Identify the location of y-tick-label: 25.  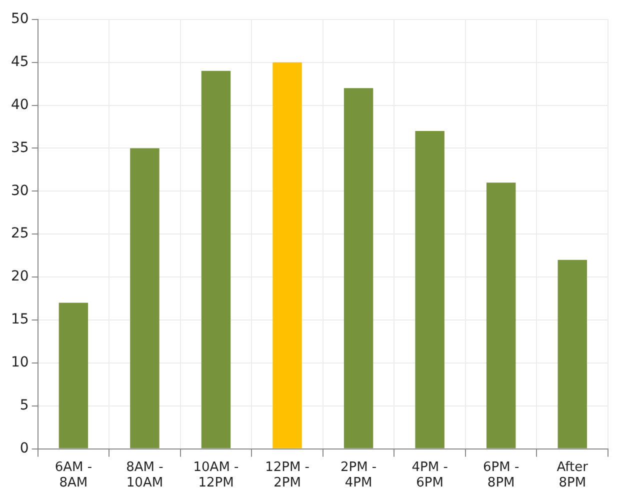
(19, 234).